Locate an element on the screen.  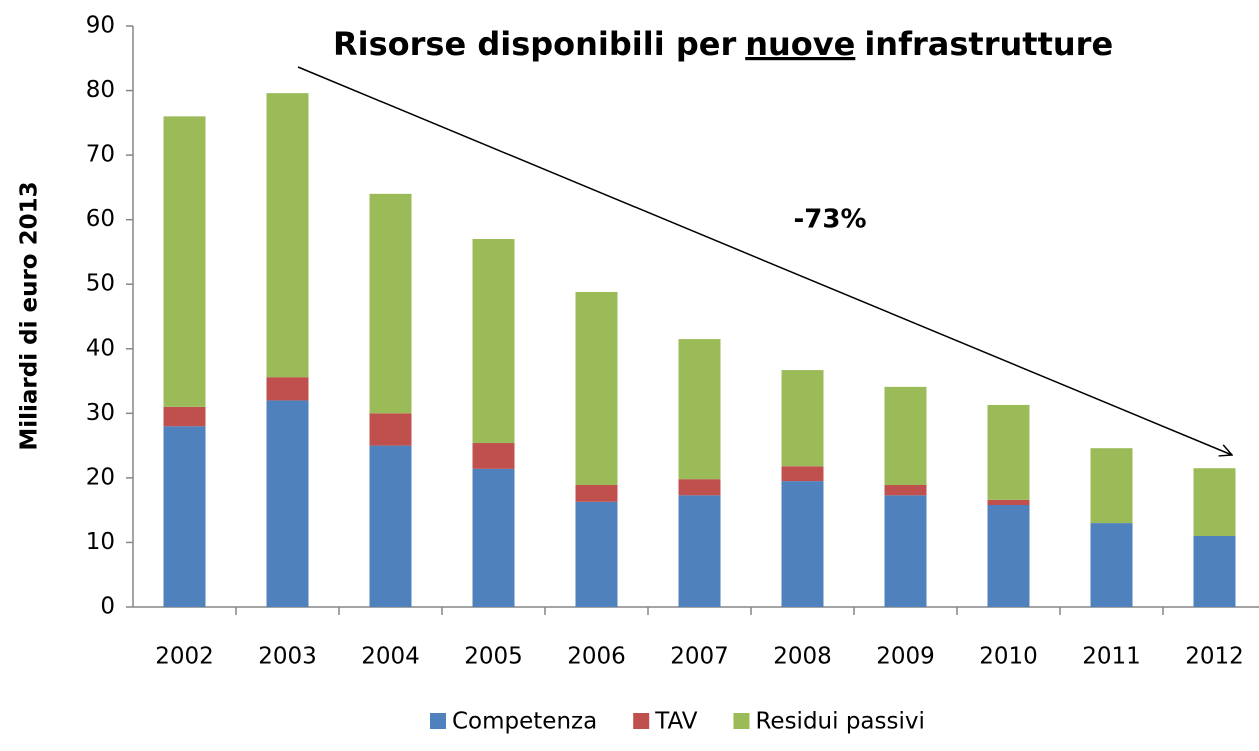
x-tick-label: 2005 is located at coordinates (493, 657).